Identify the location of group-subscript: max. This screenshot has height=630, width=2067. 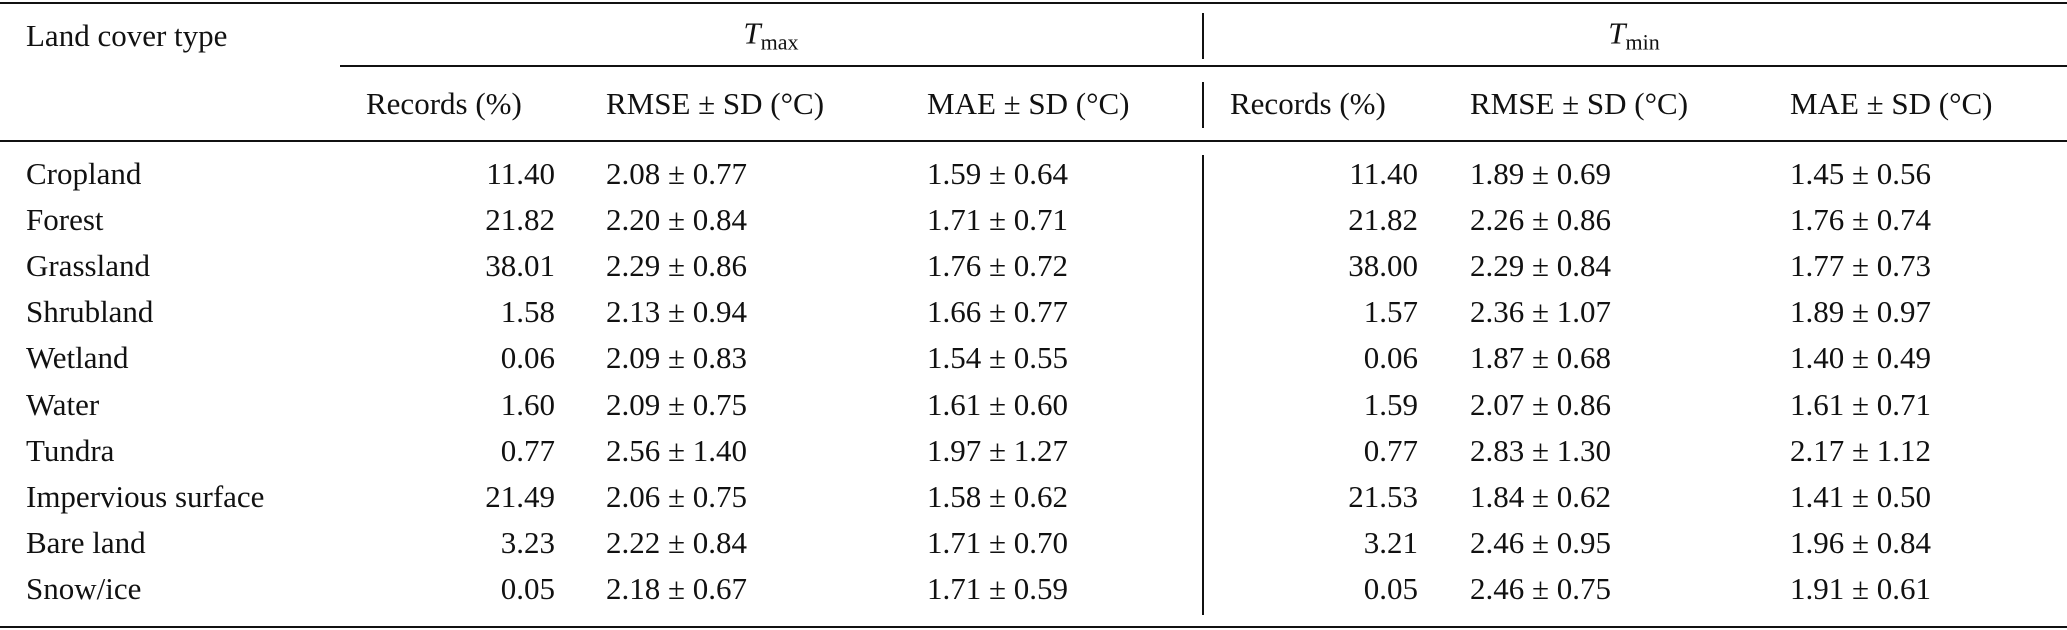
(779, 42).